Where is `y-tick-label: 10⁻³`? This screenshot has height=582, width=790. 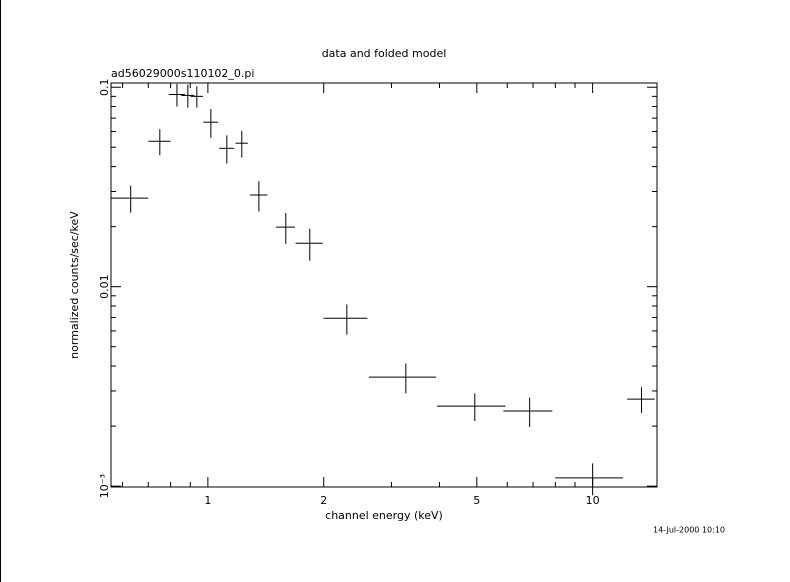 y-tick-label: 10⁻³ is located at coordinates (104, 486).